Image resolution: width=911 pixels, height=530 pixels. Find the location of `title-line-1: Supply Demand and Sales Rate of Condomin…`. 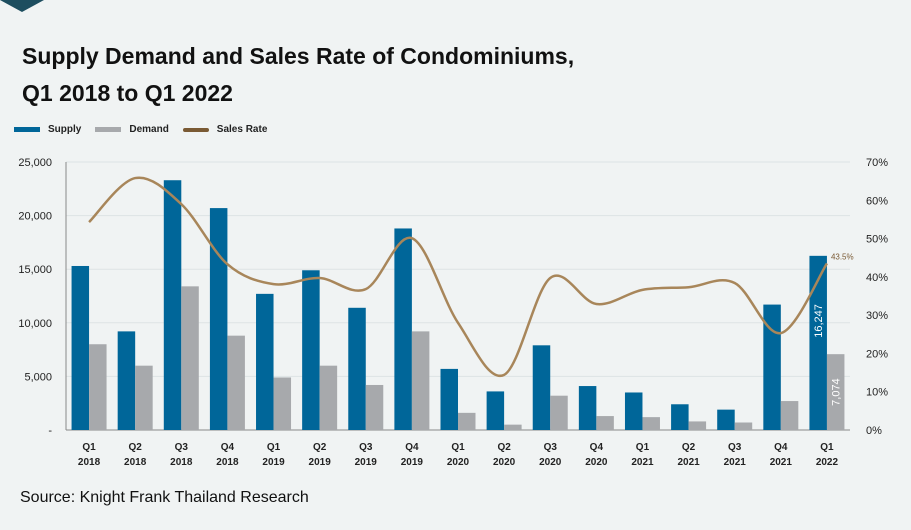

title-line-1: Supply Demand and Sales Rate of Condomin… is located at coordinates (298, 56).